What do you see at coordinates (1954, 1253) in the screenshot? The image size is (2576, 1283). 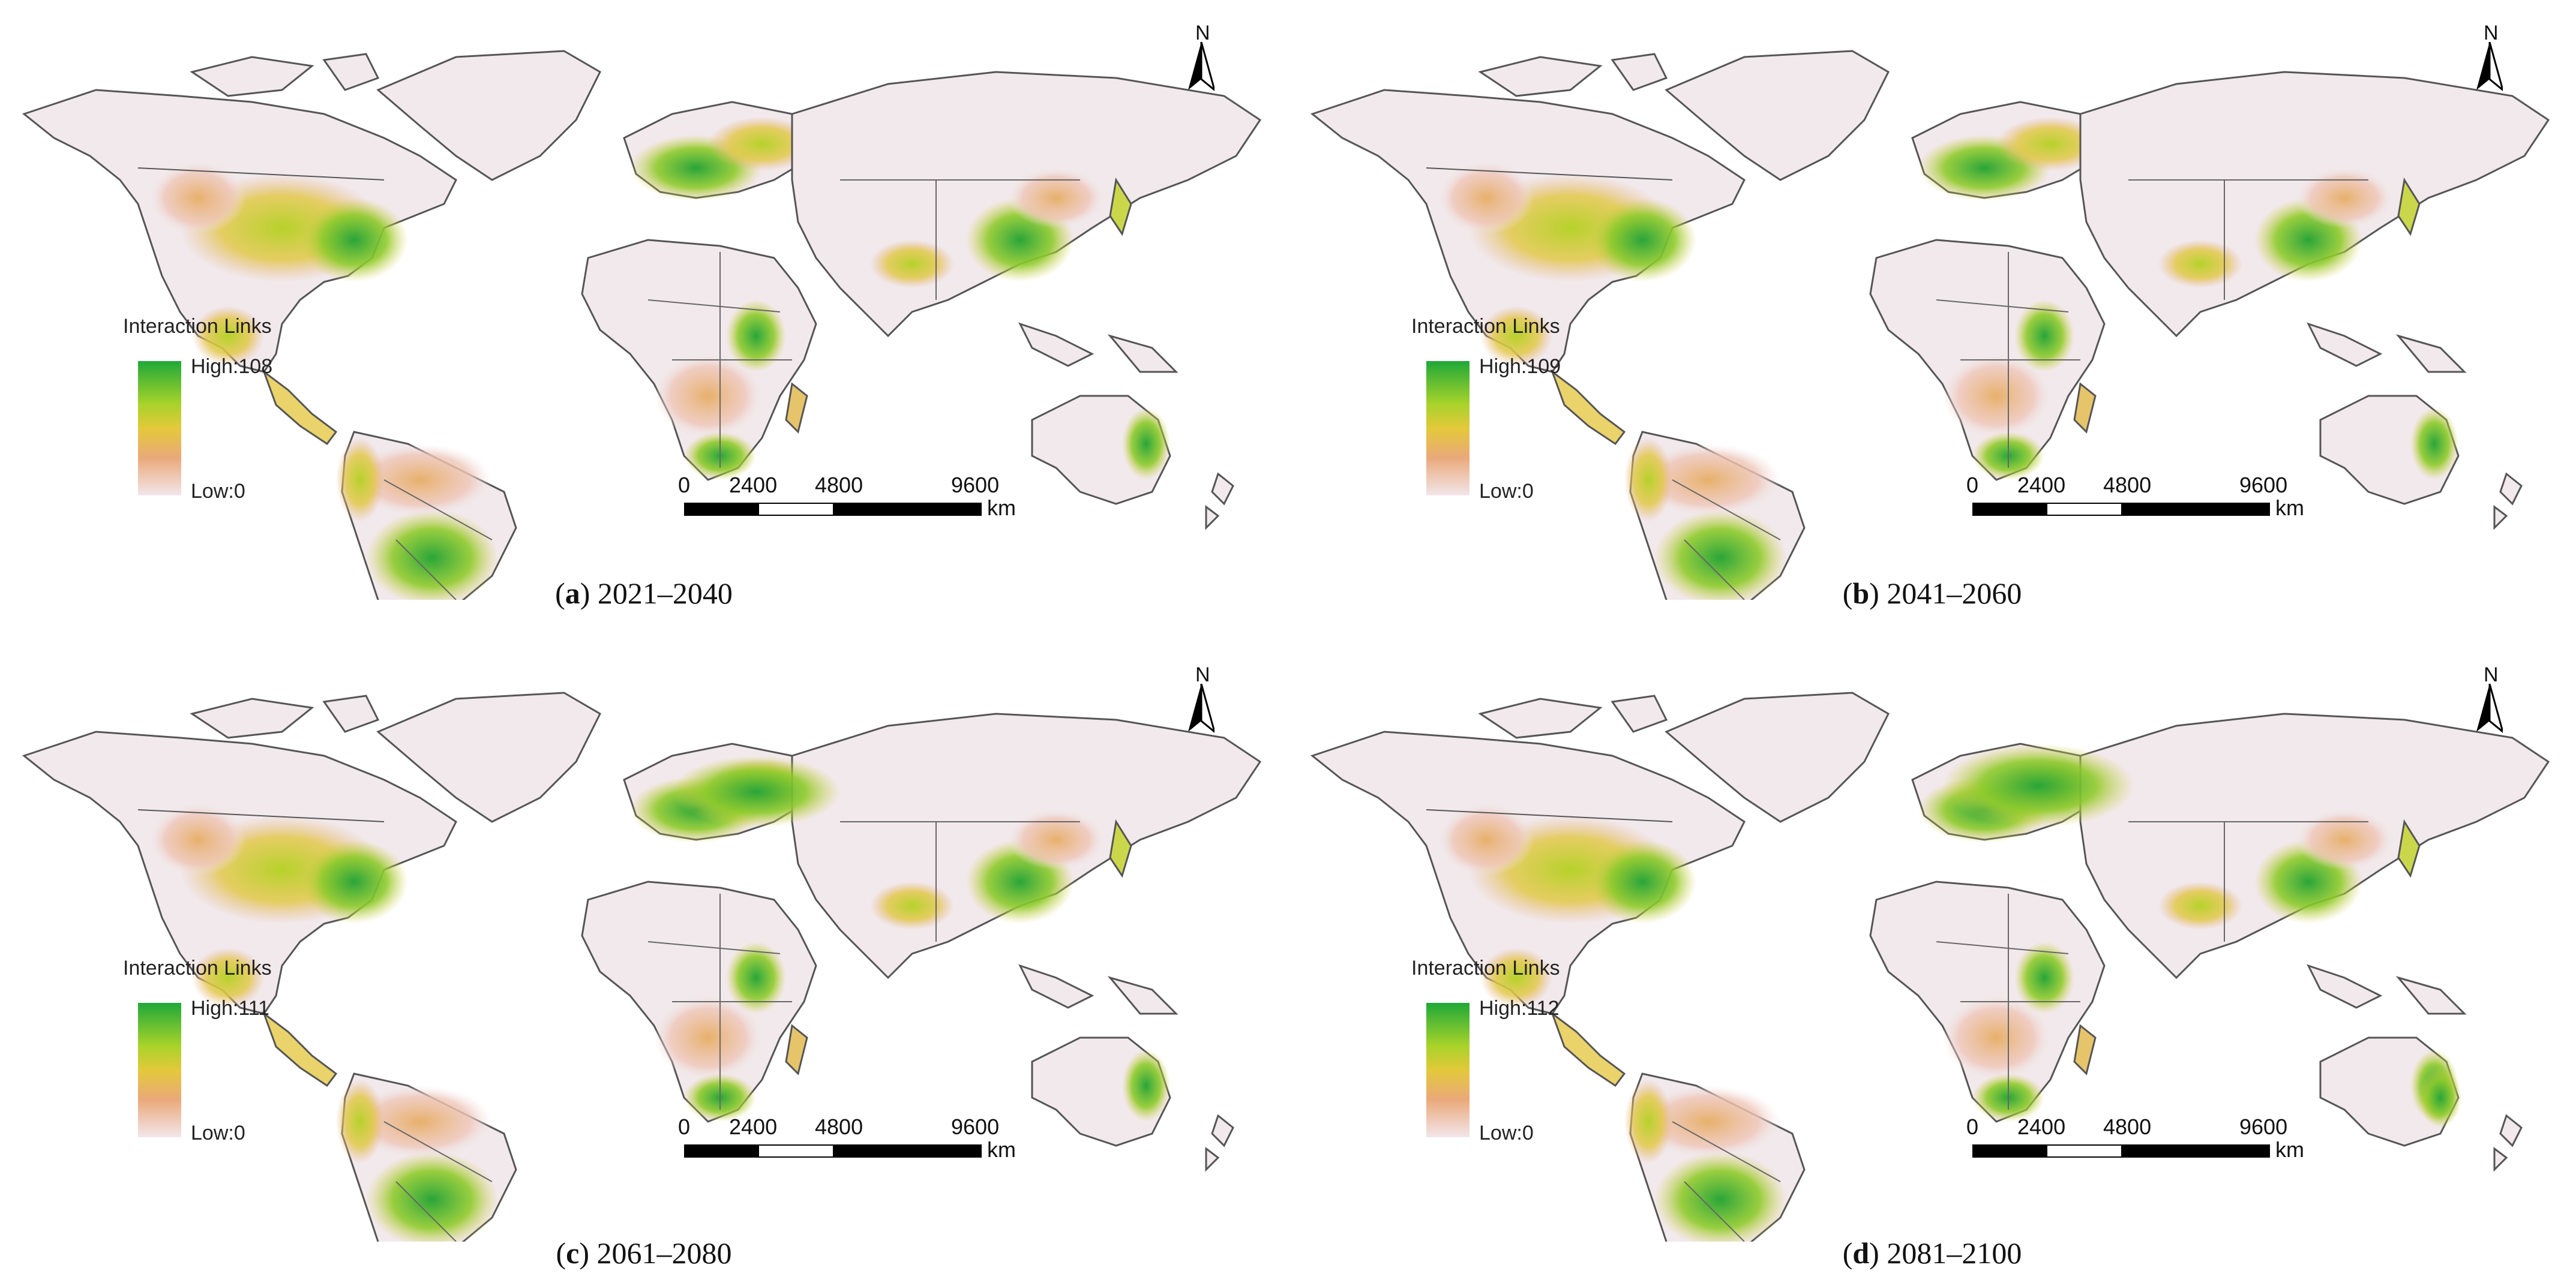 I see `caption-period: 2081–2100` at bounding box center [1954, 1253].